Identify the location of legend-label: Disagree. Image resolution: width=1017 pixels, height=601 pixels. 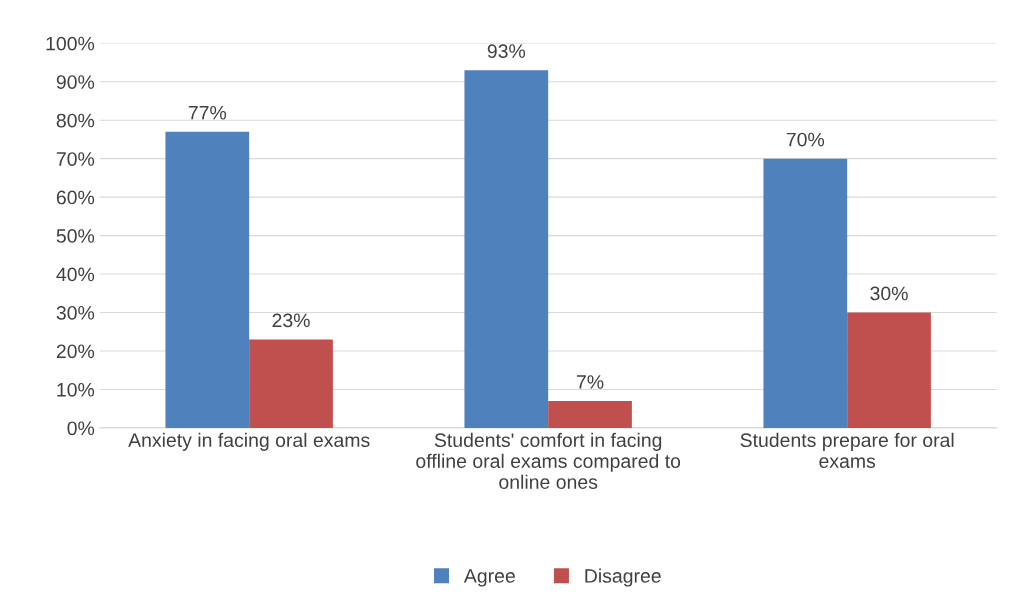
(623, 577).